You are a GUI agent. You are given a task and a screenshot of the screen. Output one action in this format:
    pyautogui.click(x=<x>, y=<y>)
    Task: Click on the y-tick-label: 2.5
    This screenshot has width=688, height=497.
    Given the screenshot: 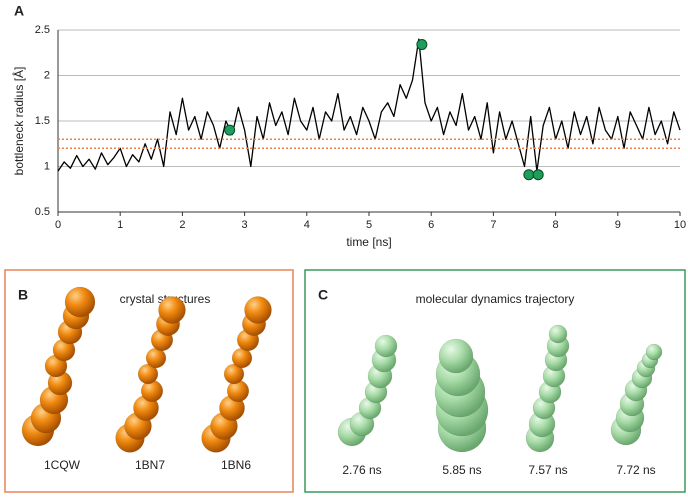 What is the action you would take?
    pyautogui.click(x=42, y=30)
    